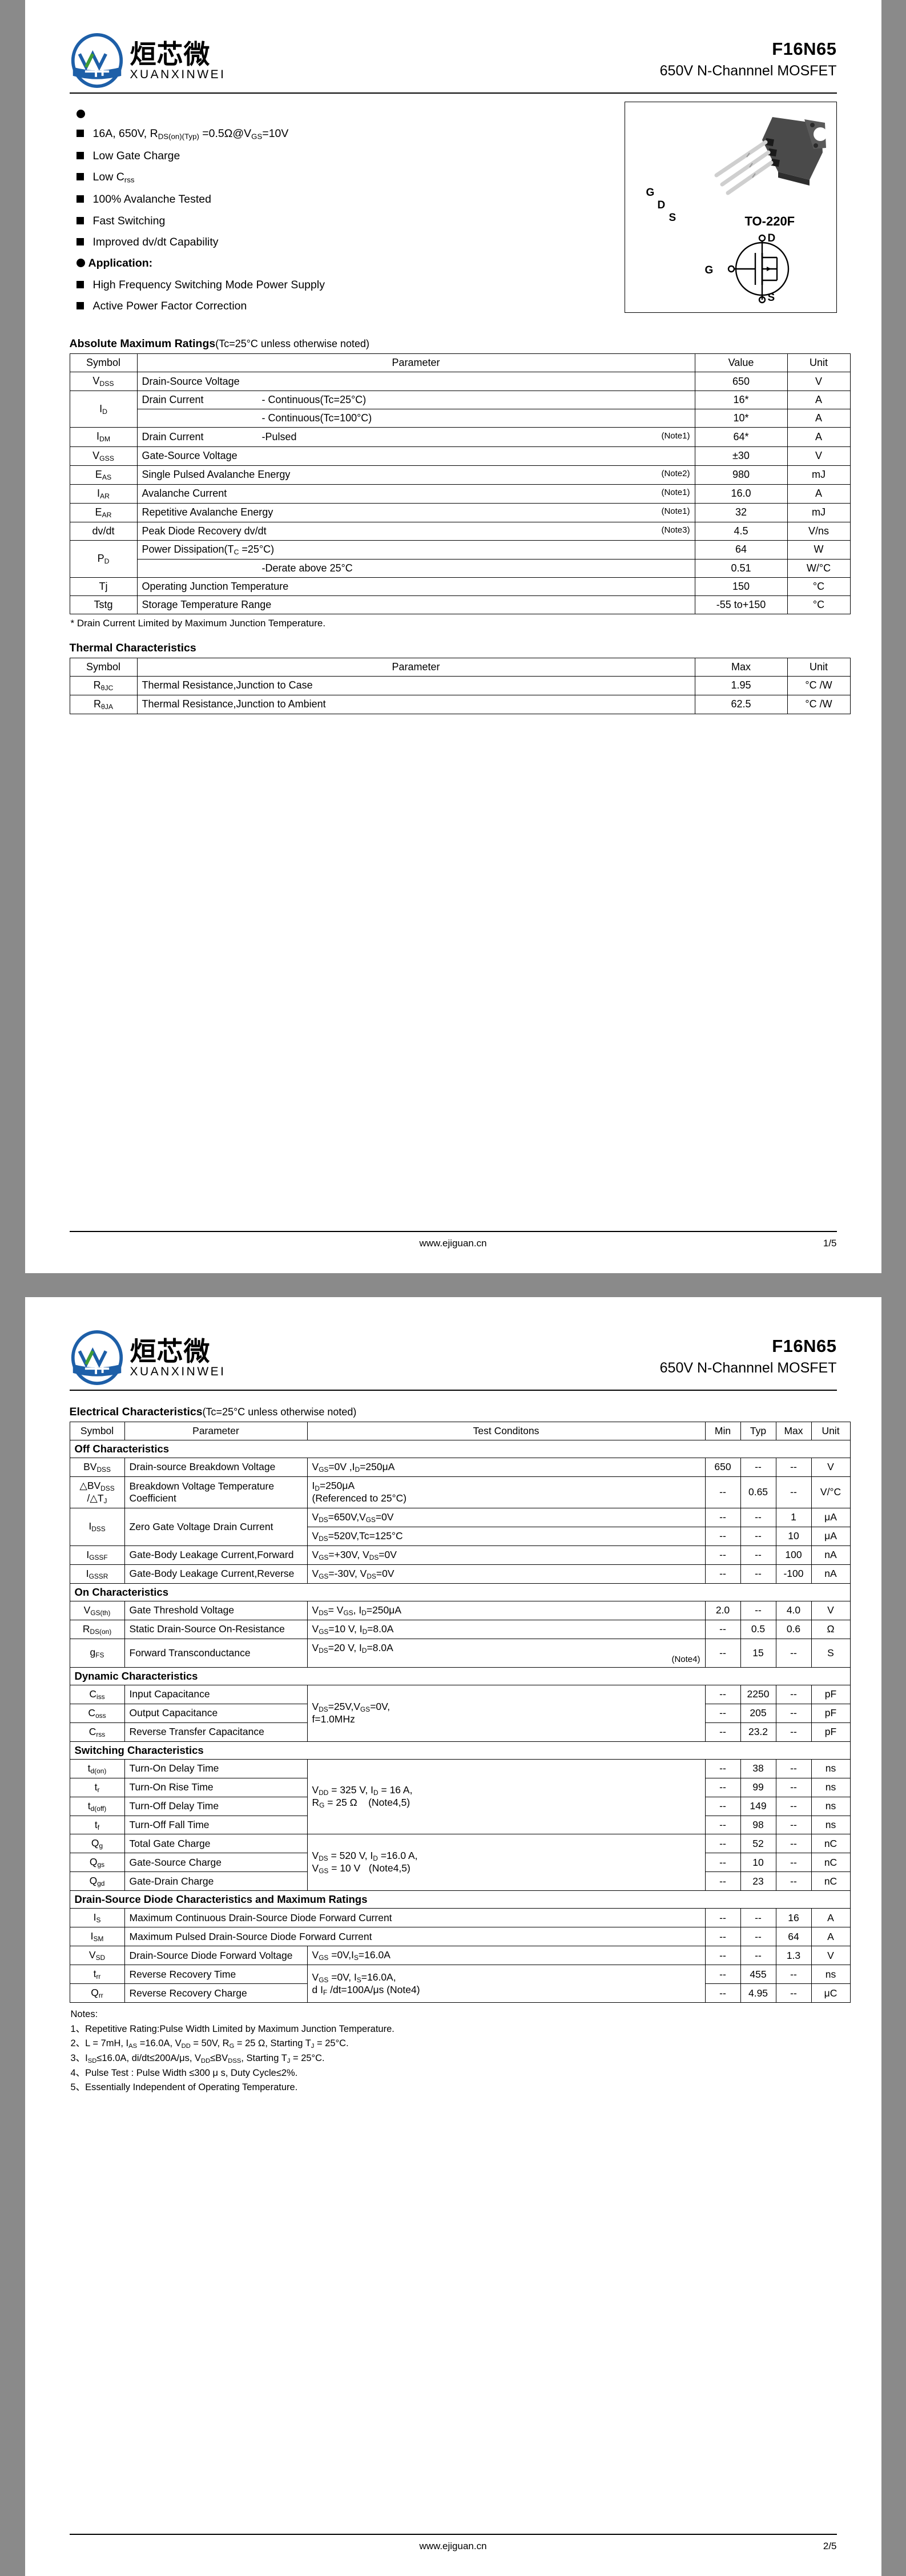 This screenshot has height=2576, width=906. Describe the element at coordinates (103, 475) in the screenshot. I see `row-symbol: EAS` at that location.